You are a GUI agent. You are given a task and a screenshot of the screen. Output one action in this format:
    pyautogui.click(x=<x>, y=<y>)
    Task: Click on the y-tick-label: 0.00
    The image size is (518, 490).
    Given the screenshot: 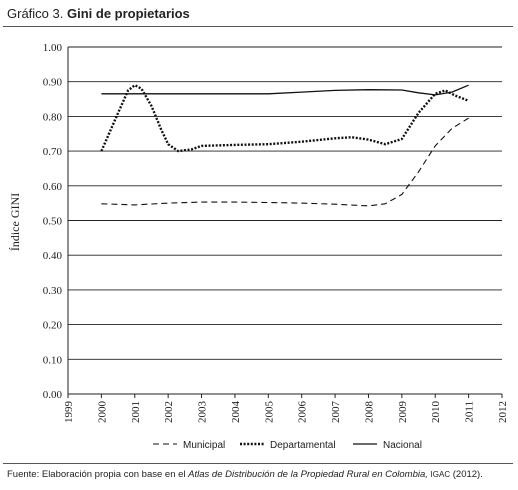 What is the action you would take?
    pyautogui.click(x=53, y=395)
    